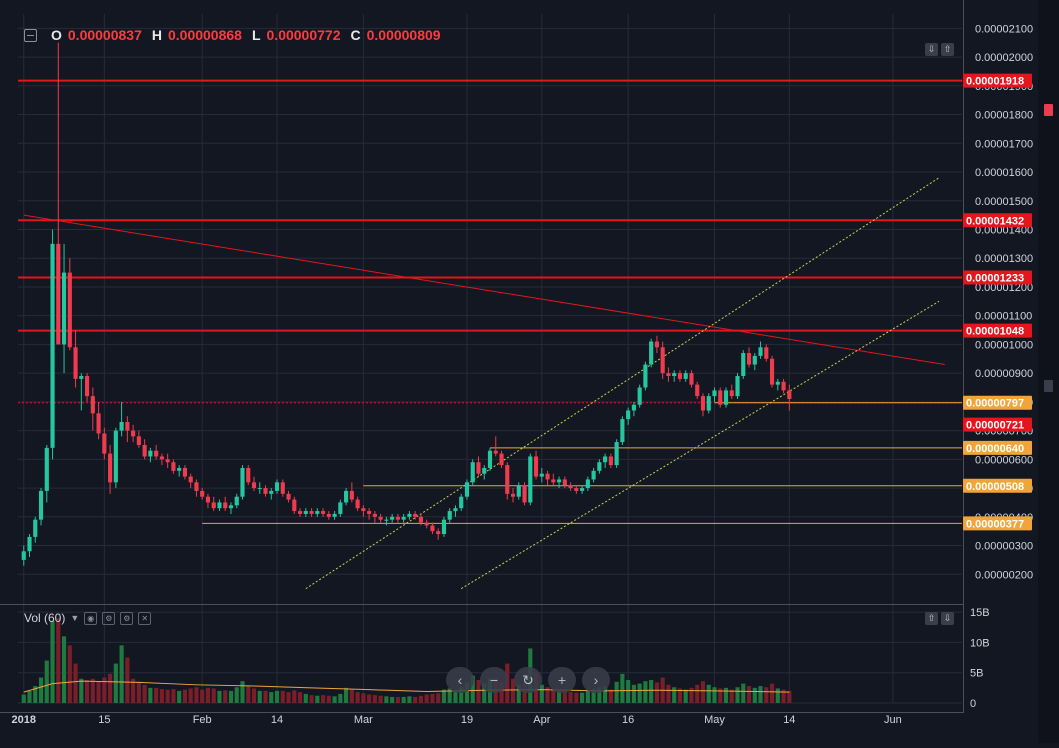  Describe the element at coordinates (460, 680) in the screenshot. I see `chevron-left-icon: ‹` at that location.